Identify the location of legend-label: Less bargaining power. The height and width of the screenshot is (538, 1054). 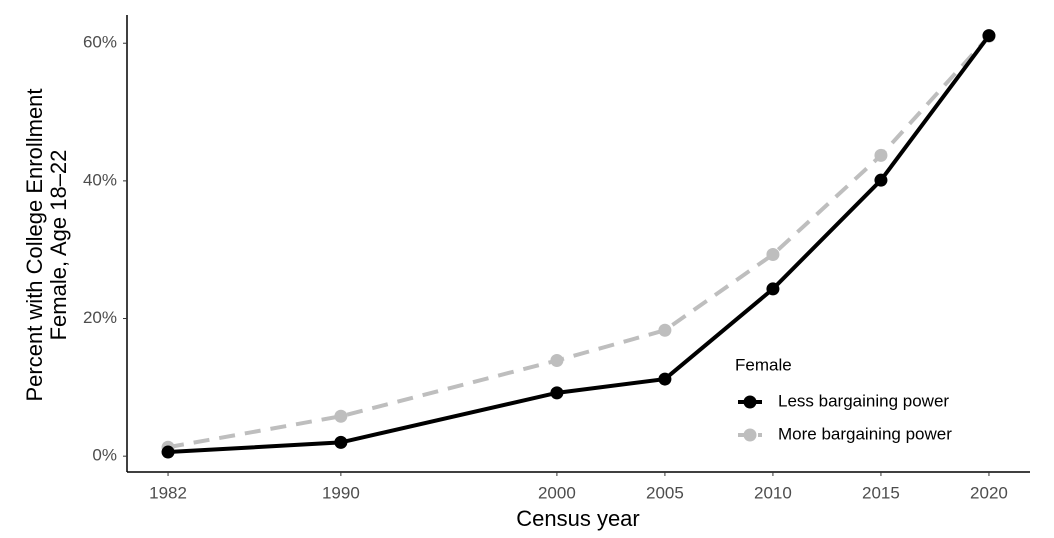
(863, 400).